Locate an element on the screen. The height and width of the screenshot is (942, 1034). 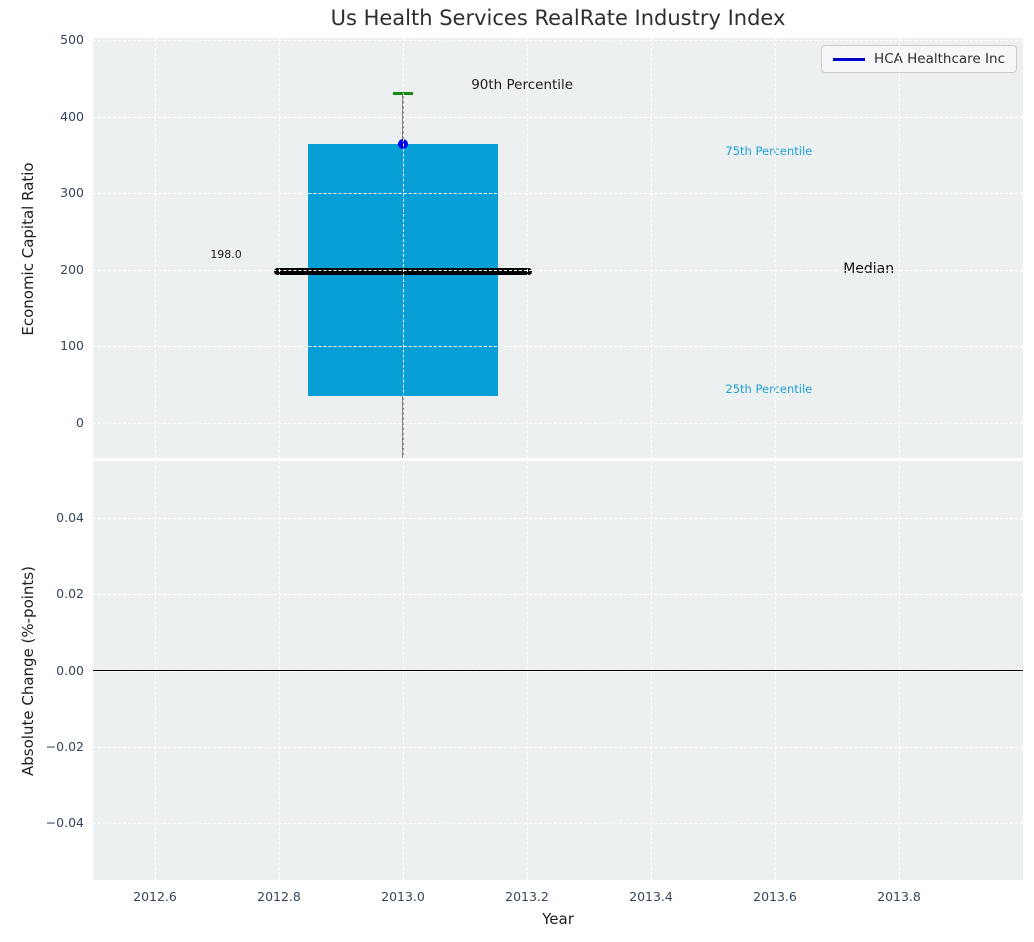
y-tick-label: 0.00 is located at coordinates (70, 670).